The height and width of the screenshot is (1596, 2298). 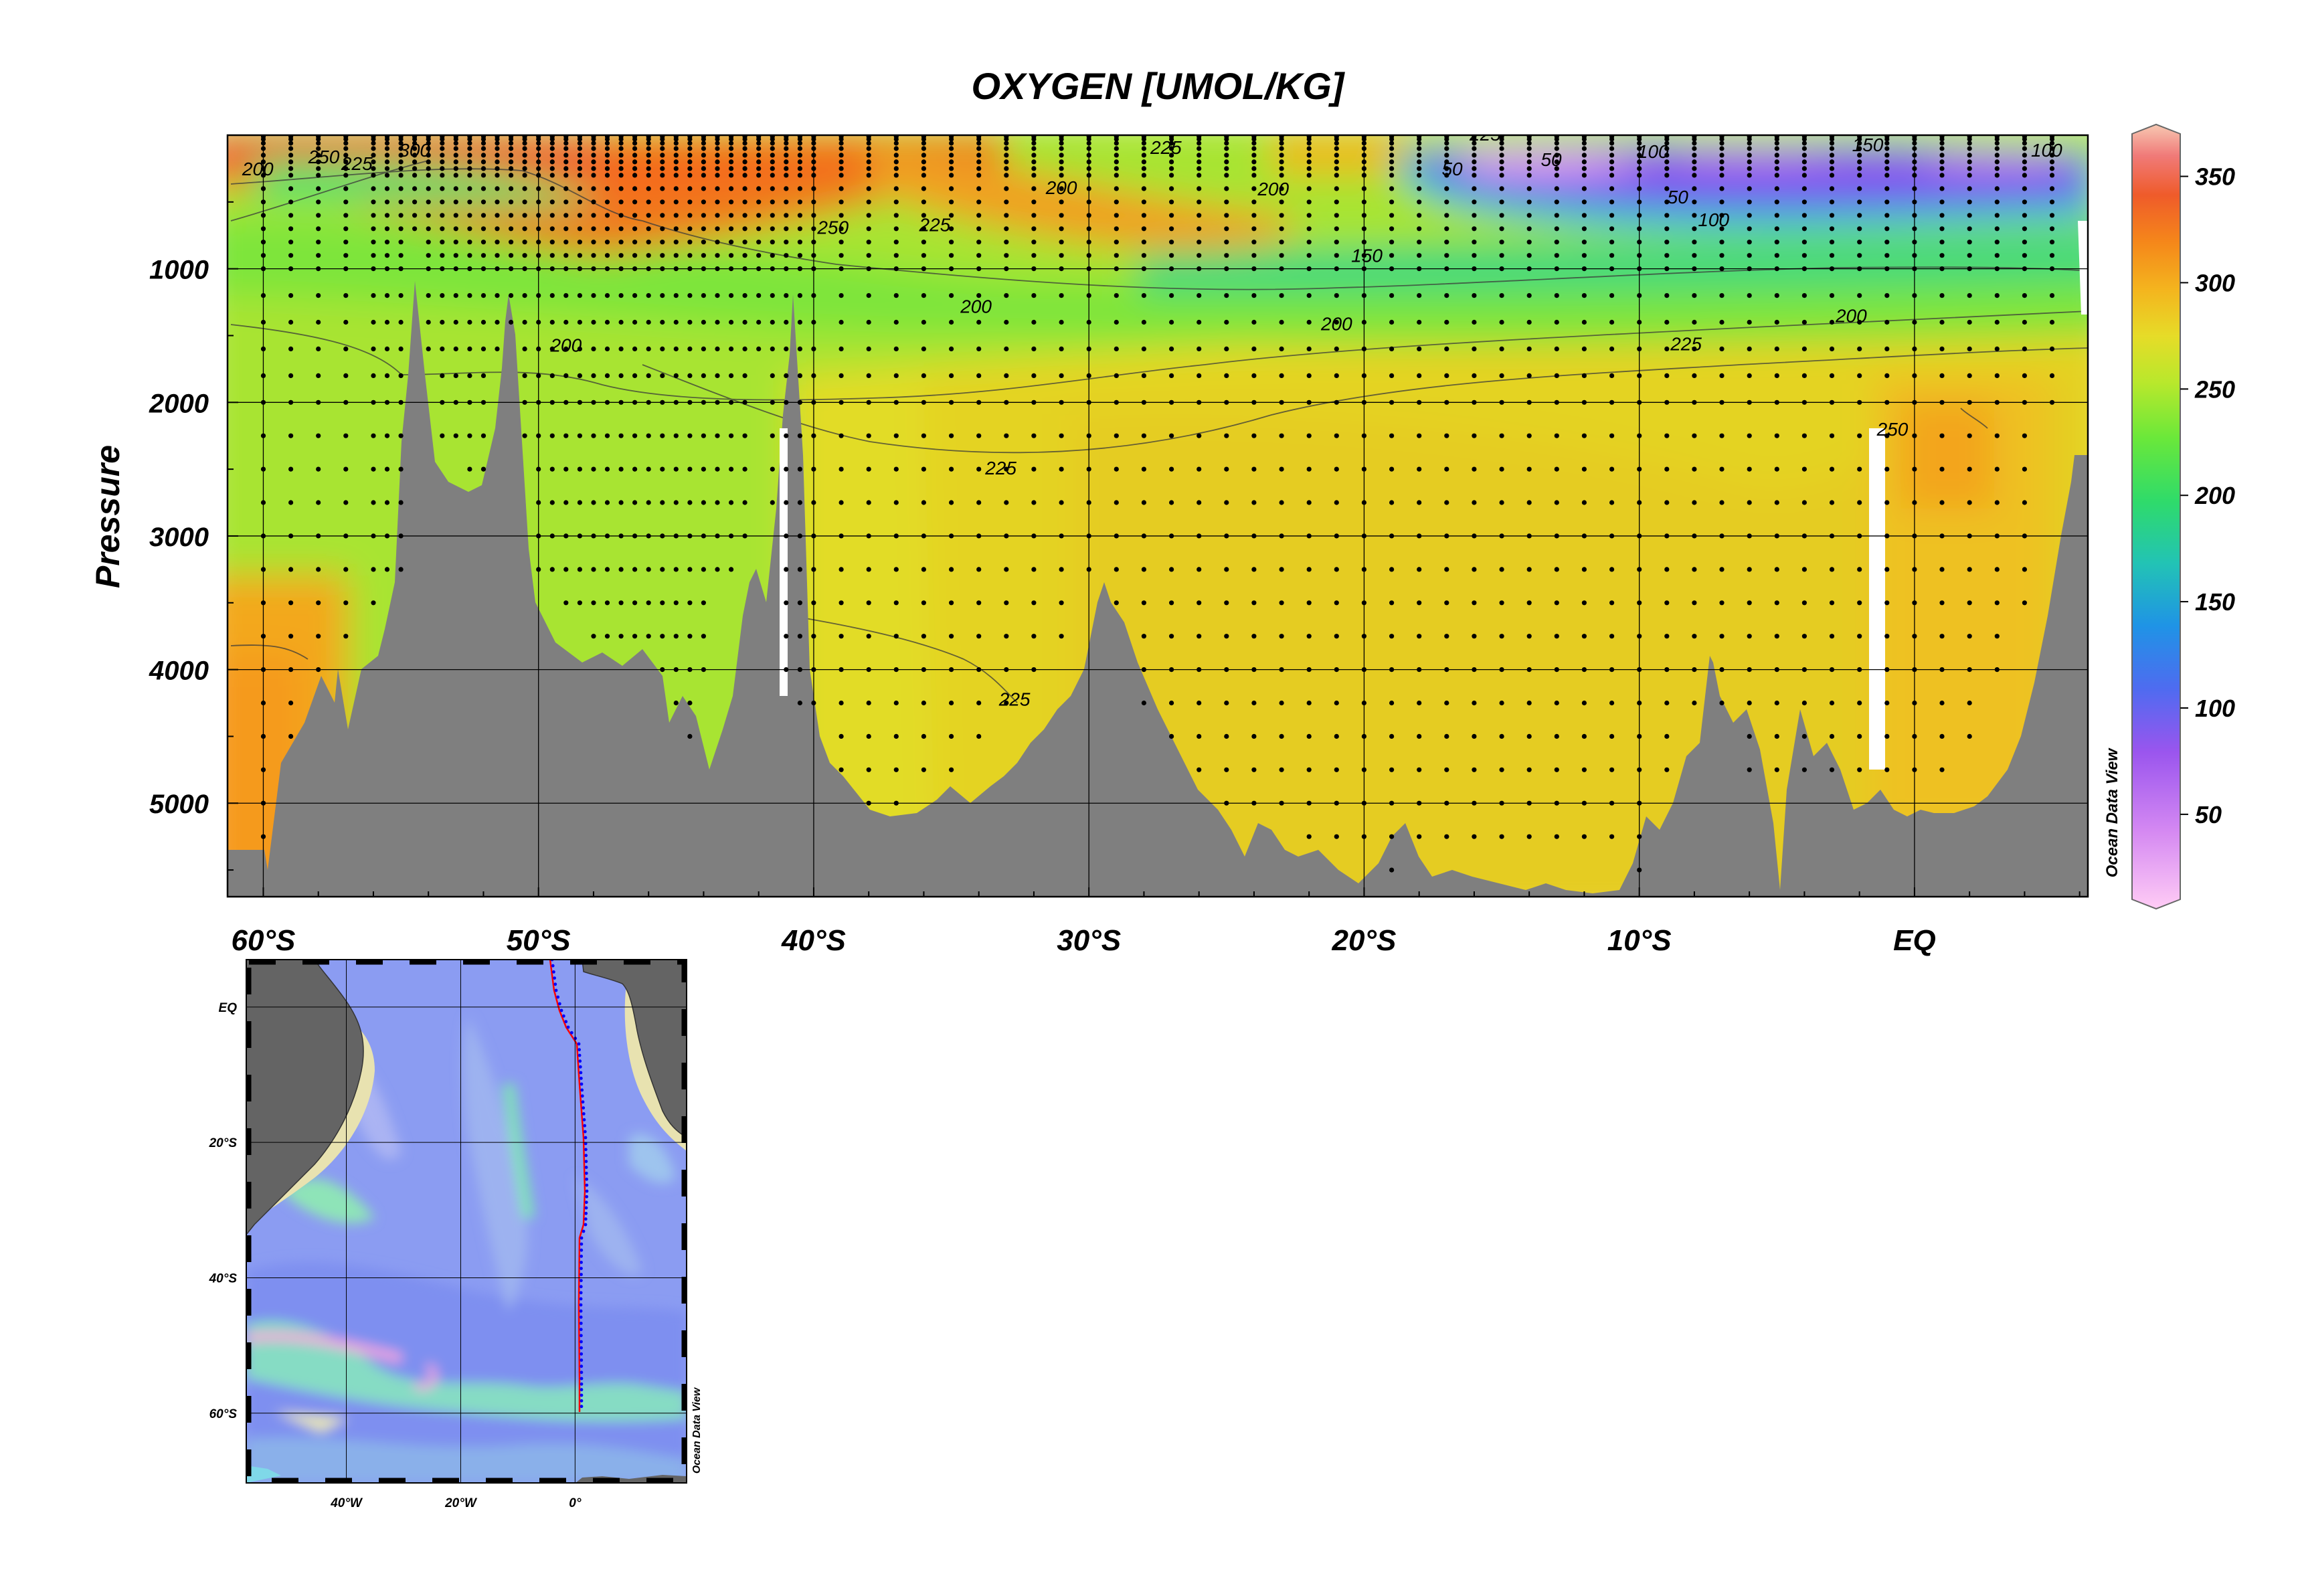 I want to click on contour-label: 100, so click(x=1713, y=219).